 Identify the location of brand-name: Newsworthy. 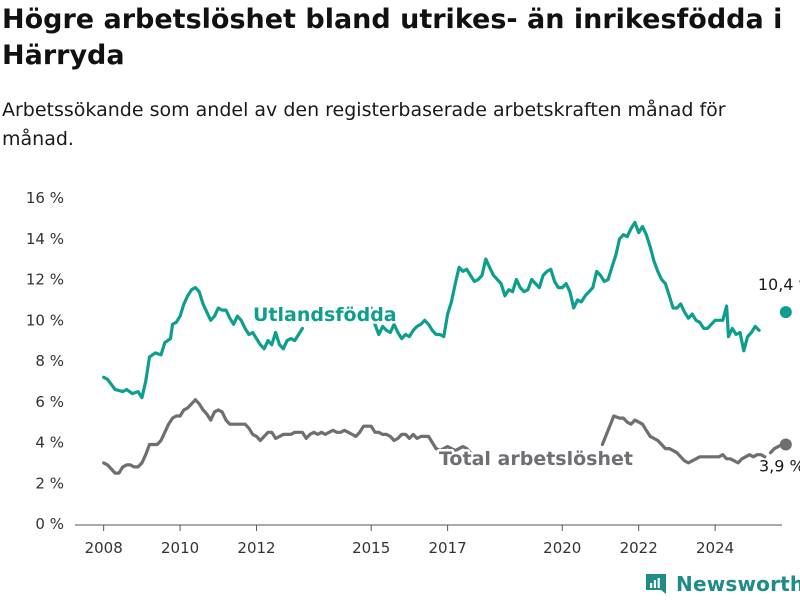
(738, 584).